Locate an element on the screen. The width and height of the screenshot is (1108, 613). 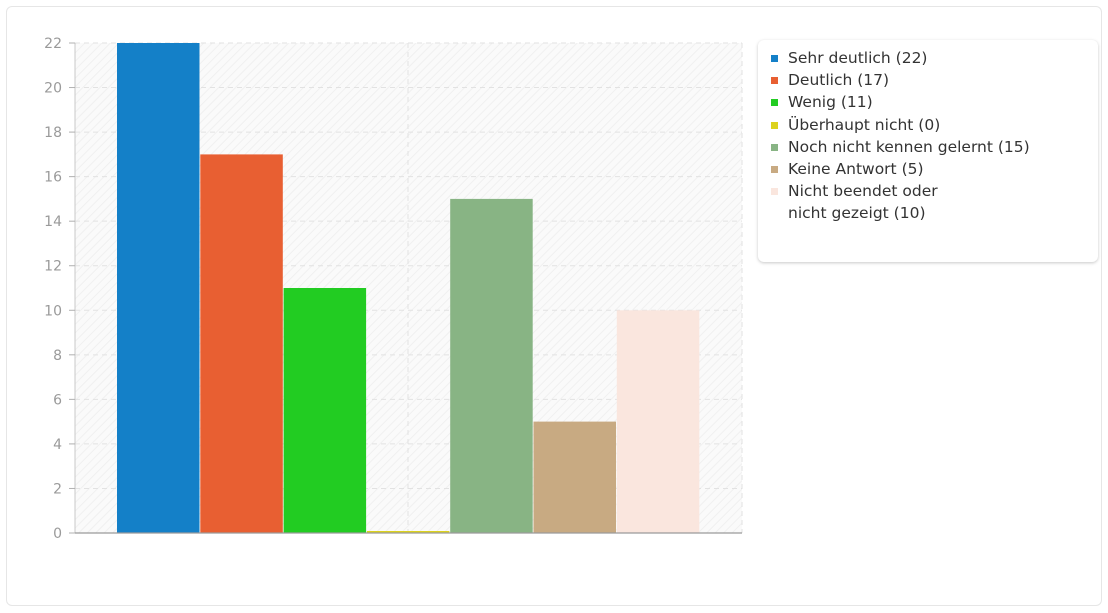
legend-item: Wenig (11) is located at coordinates (934, 102).